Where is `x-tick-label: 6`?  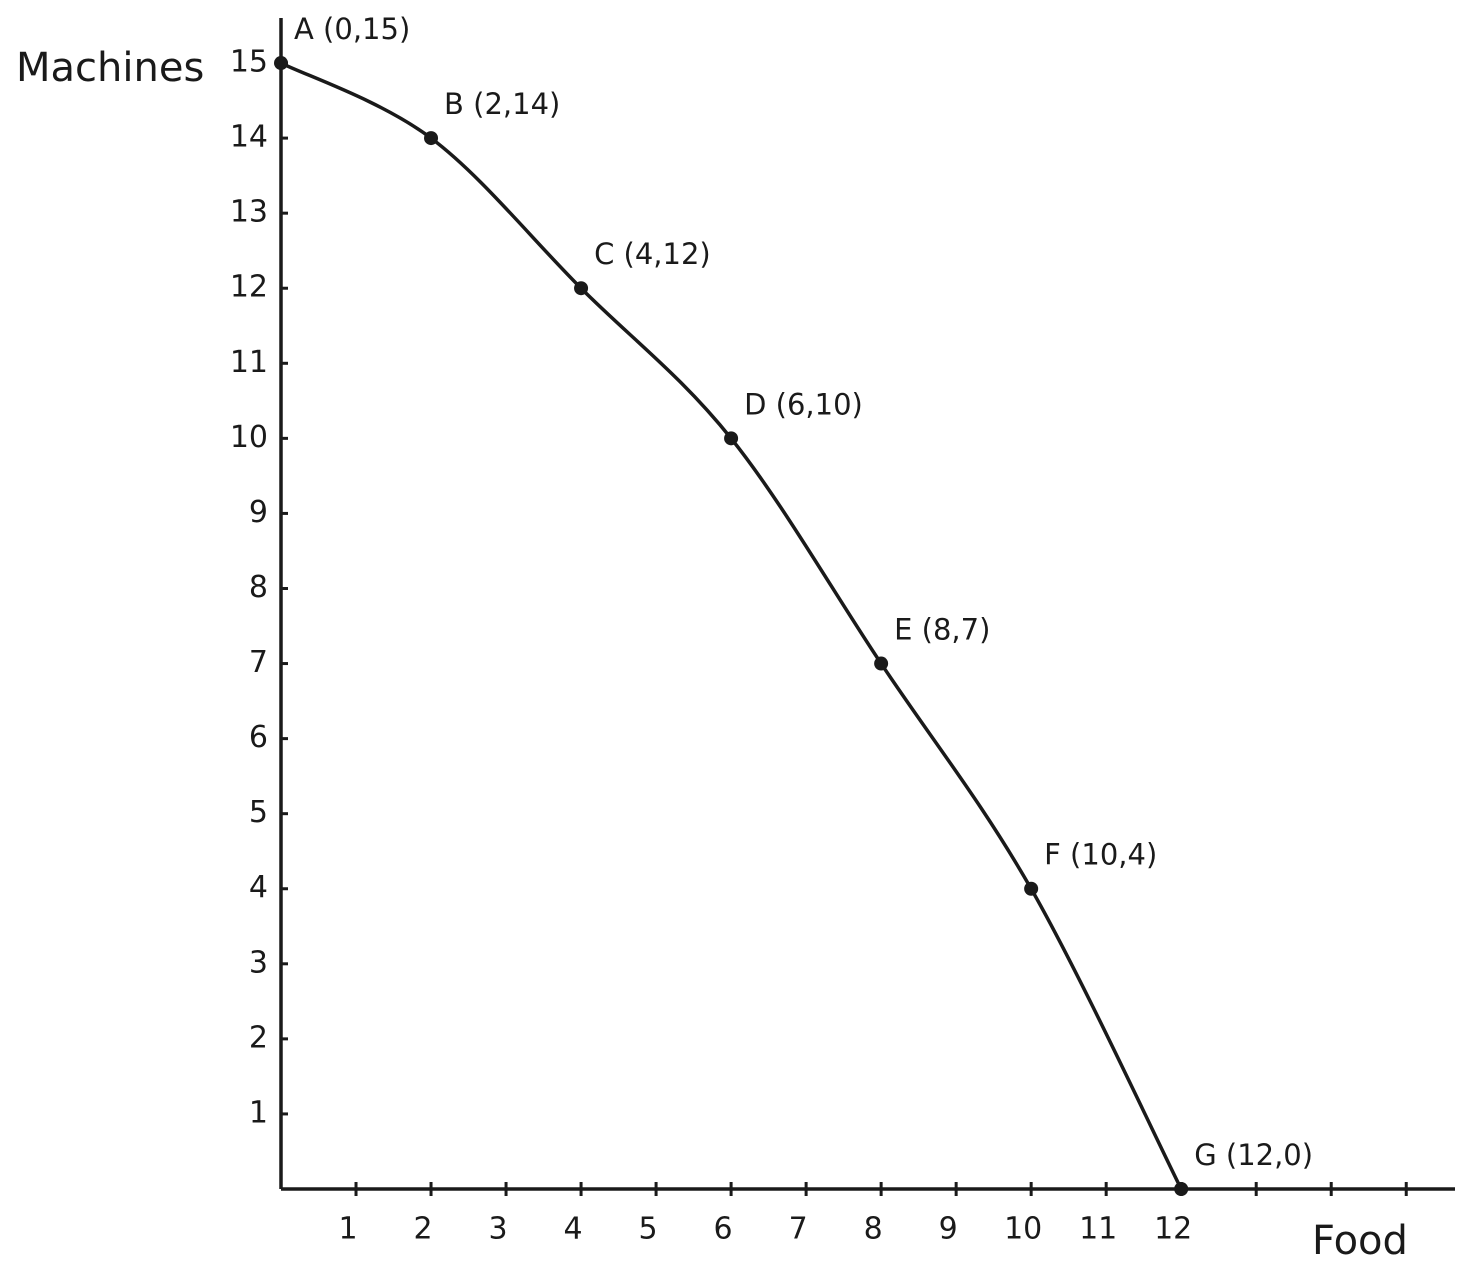
x-tick-label: 6 is located at coordinates (723, 1229).